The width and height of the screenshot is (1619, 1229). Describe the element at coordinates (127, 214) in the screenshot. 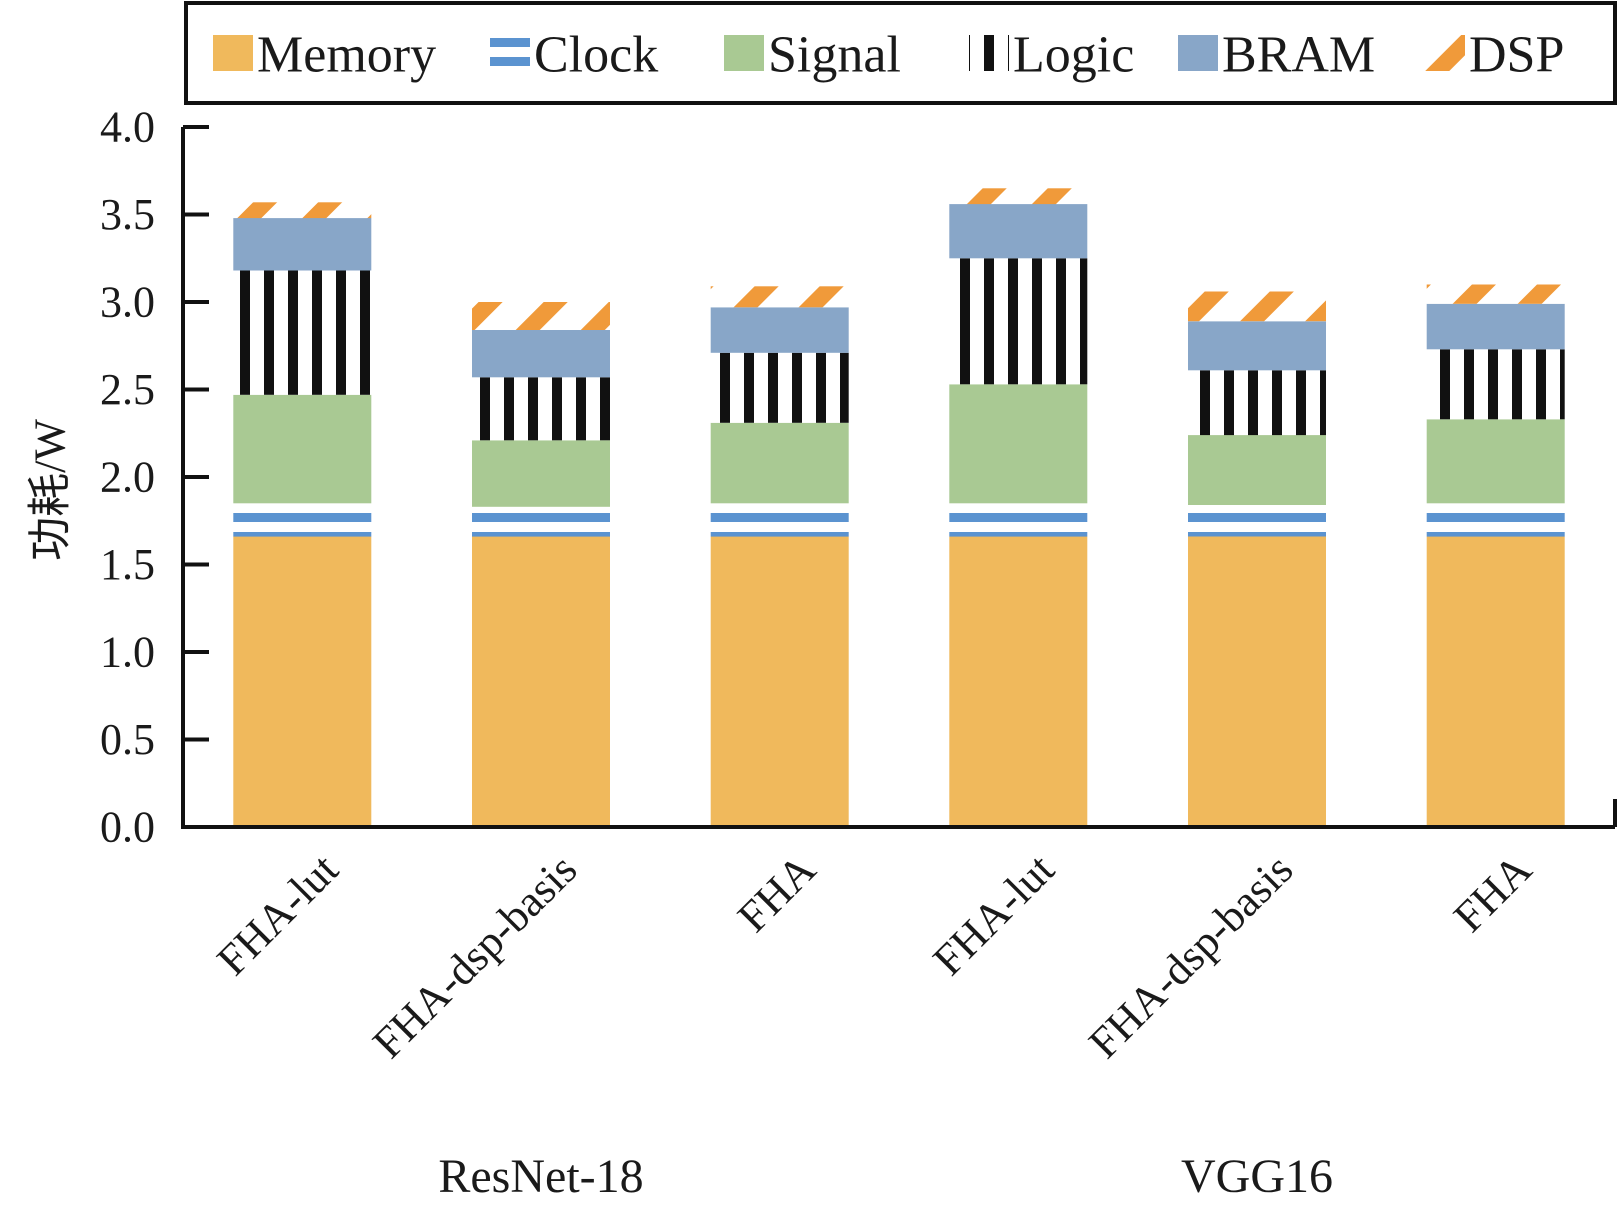

I see `y-tick-label: 3.5` at that location.